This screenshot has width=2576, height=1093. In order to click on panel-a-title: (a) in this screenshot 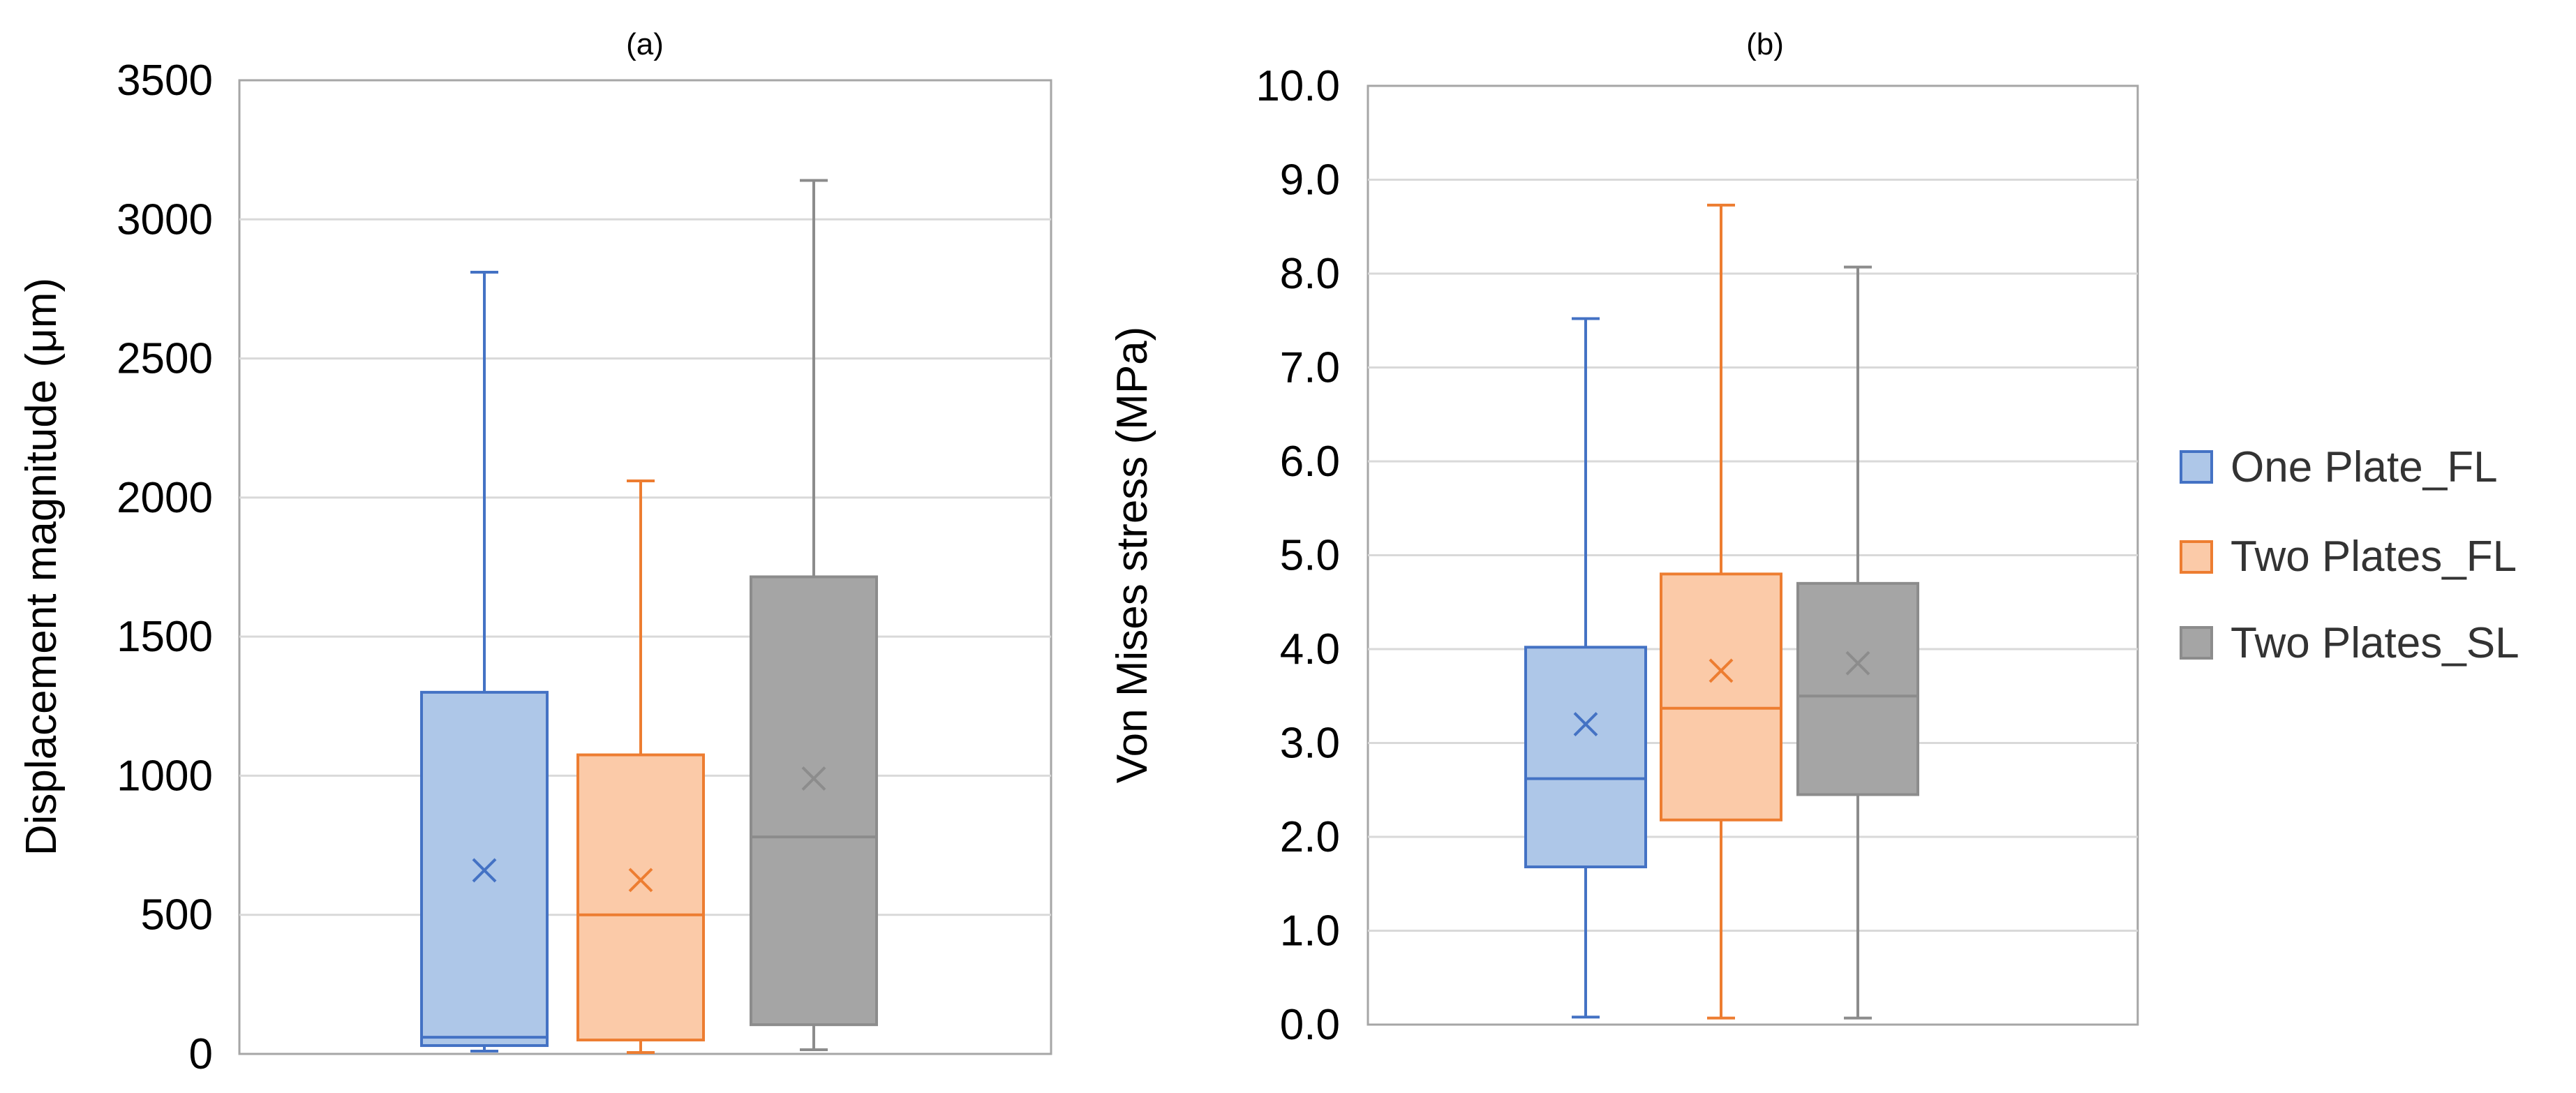, I will do `click(645, 44)`.